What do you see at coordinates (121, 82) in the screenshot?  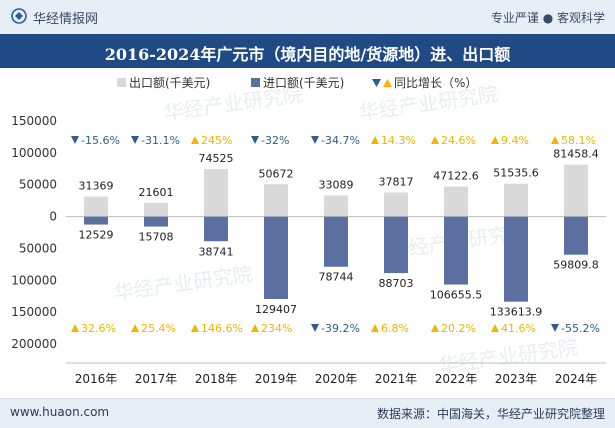 I see `legend-export-swatch` at bounding box center [121, 82].